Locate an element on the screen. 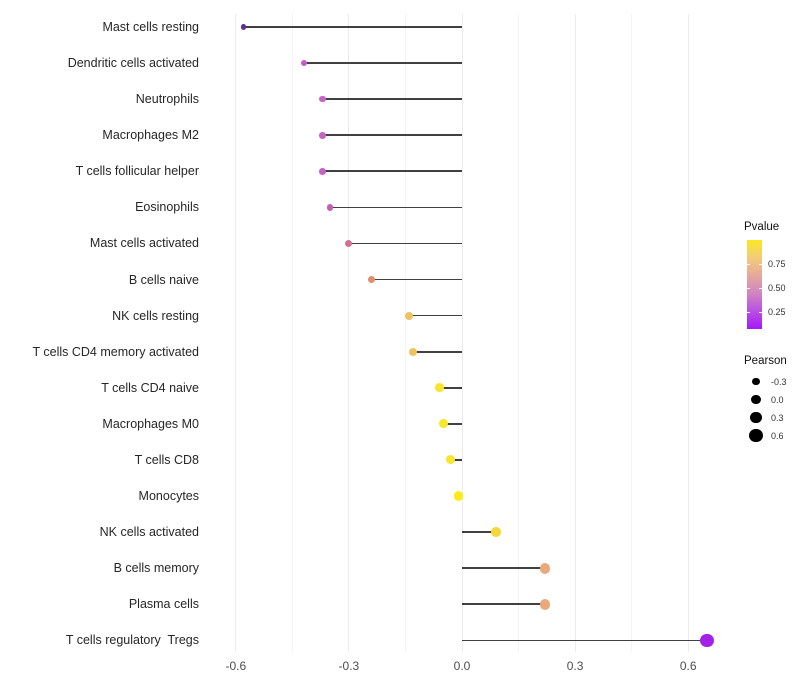  category-label: T cells regulatory Tregs is located at coordinates (132, 640).